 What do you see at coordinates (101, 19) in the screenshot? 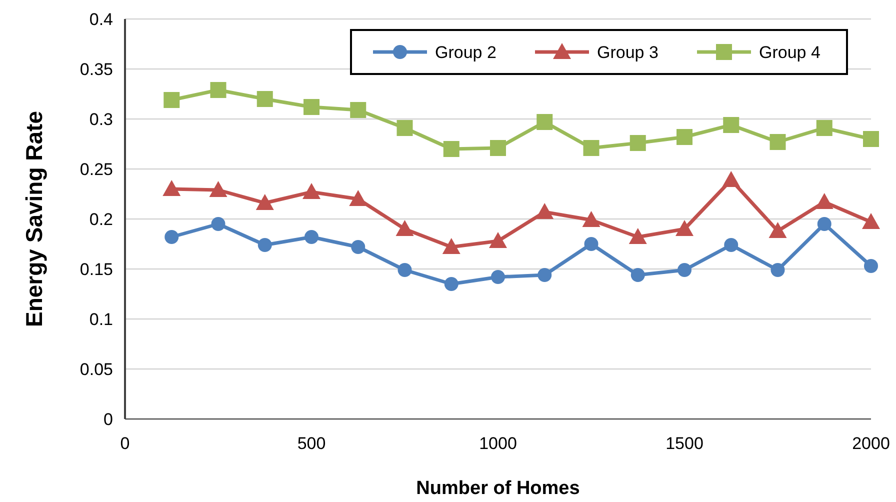
I see `y-tick-label: 0.4` at bounding box center [101, 19].